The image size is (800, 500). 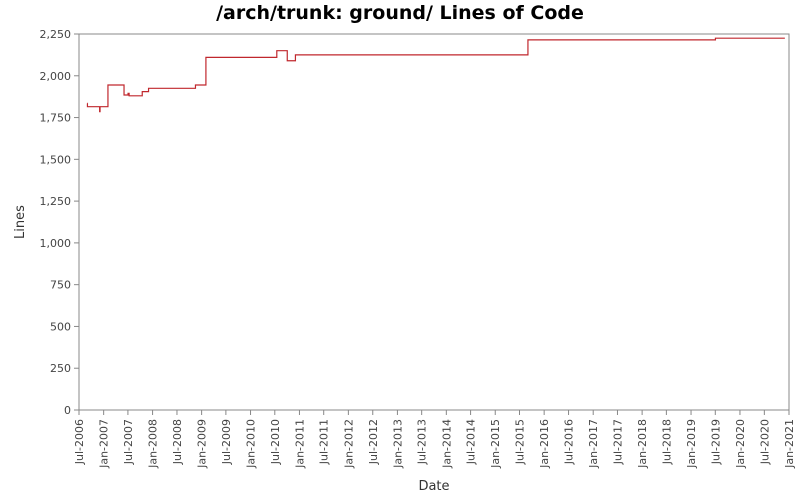 What do you see at coordinates (348, 444) in the screenshot?
I see `x-tick-label: Jan-2012` at bounding box center [348, 444].